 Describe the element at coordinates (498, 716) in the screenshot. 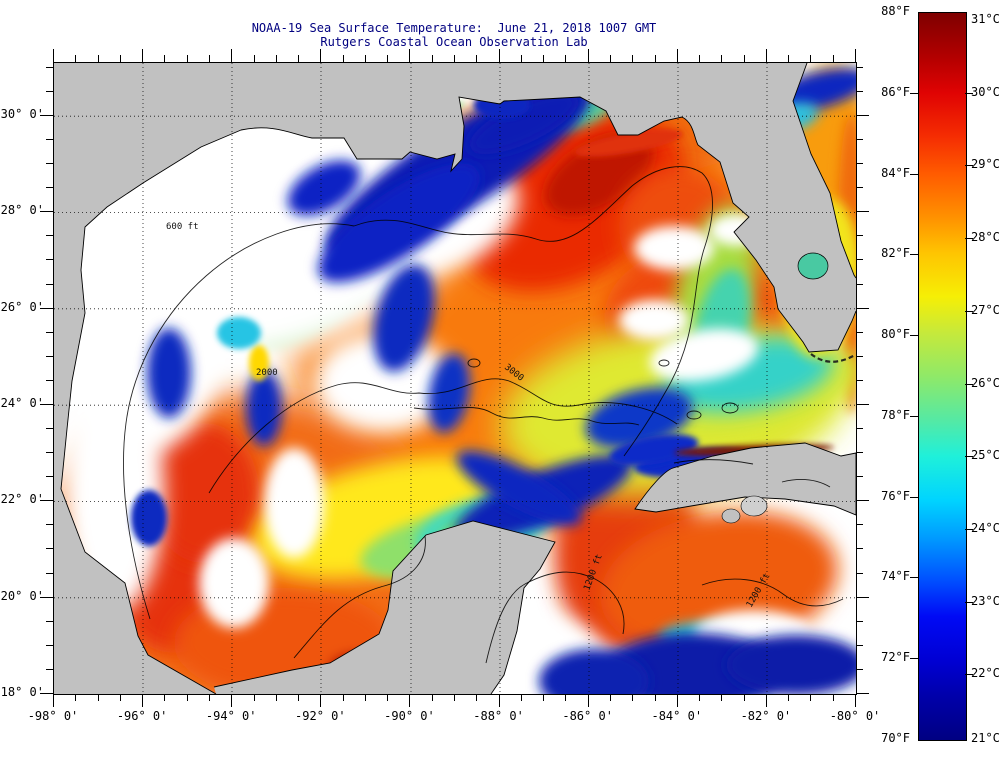

I see `x-tick-label: -88° 0'` at that location.